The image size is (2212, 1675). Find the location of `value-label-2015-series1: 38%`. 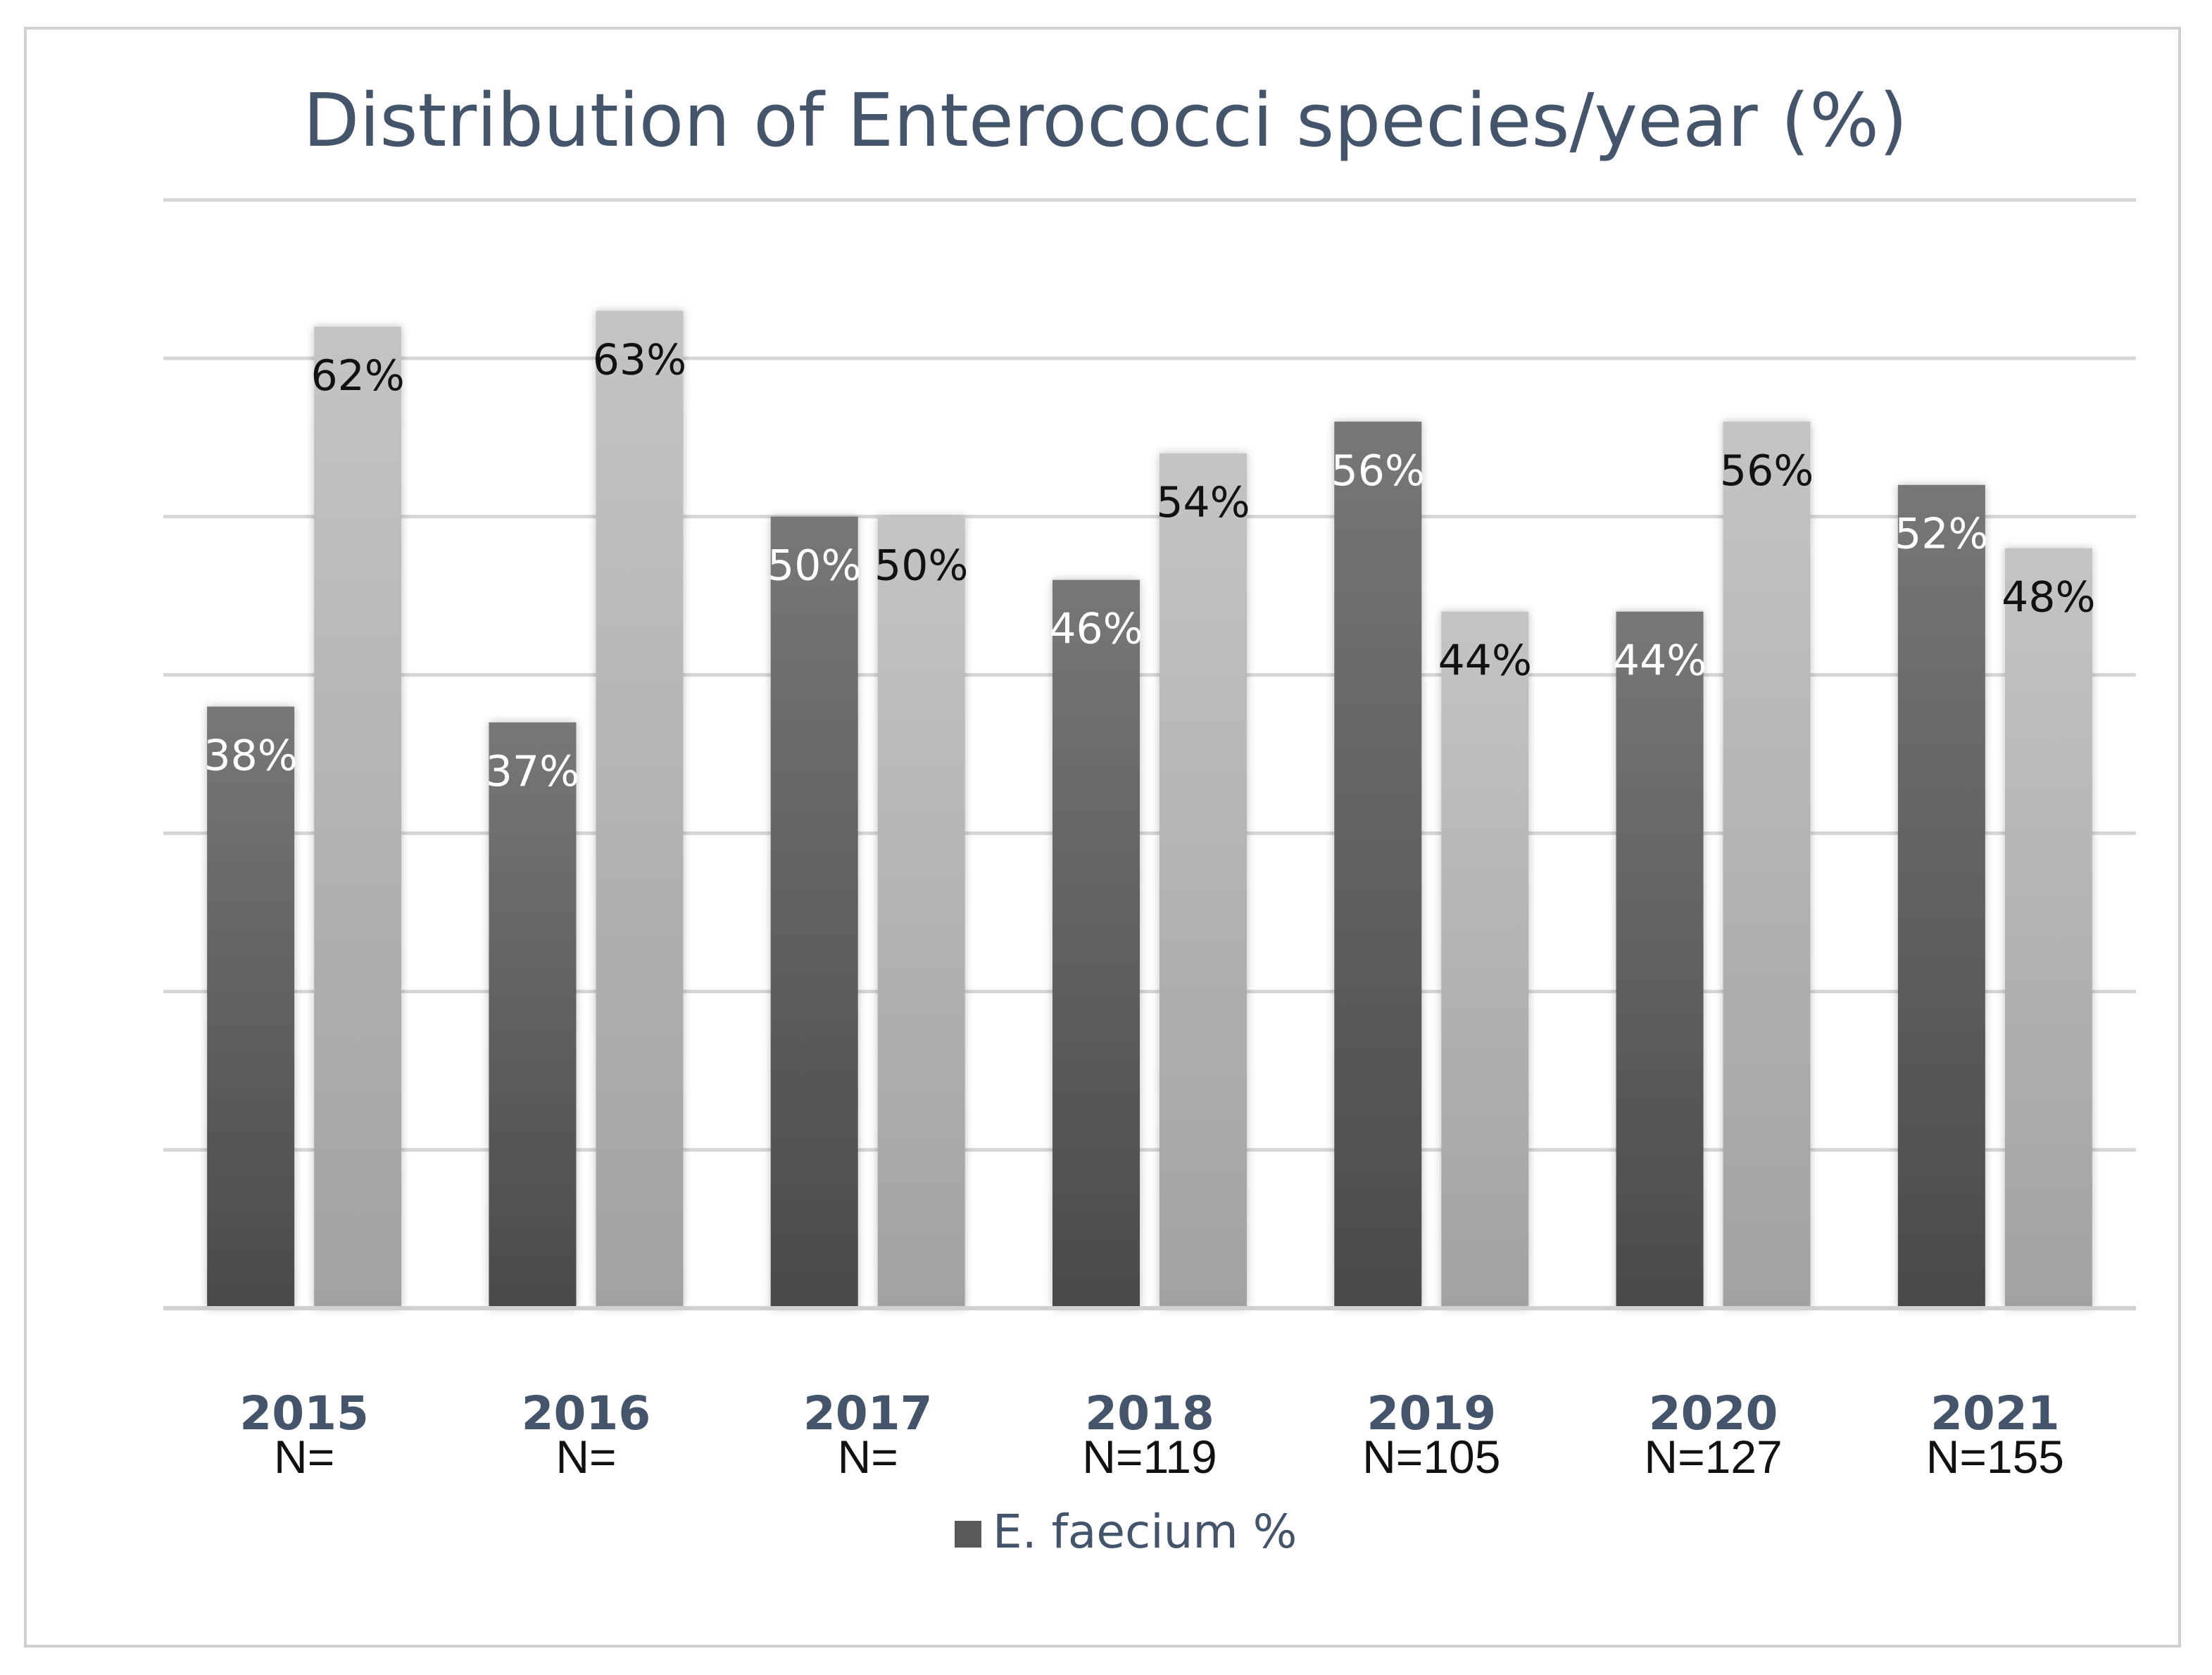

value-label-2015-series1: 38% is located at coordinates (250, 756).